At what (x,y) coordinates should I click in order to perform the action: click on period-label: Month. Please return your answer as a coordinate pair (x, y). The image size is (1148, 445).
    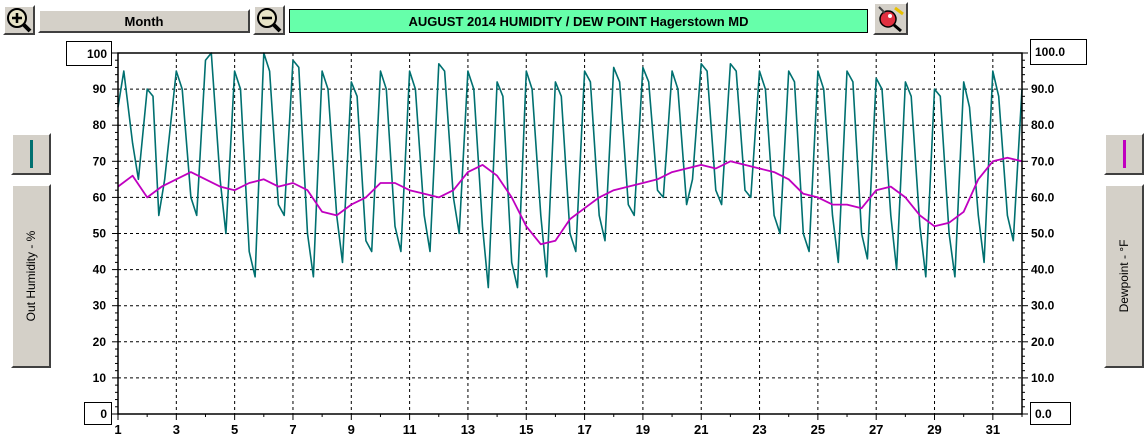
    Looking at the image, I should click on (144, 21).